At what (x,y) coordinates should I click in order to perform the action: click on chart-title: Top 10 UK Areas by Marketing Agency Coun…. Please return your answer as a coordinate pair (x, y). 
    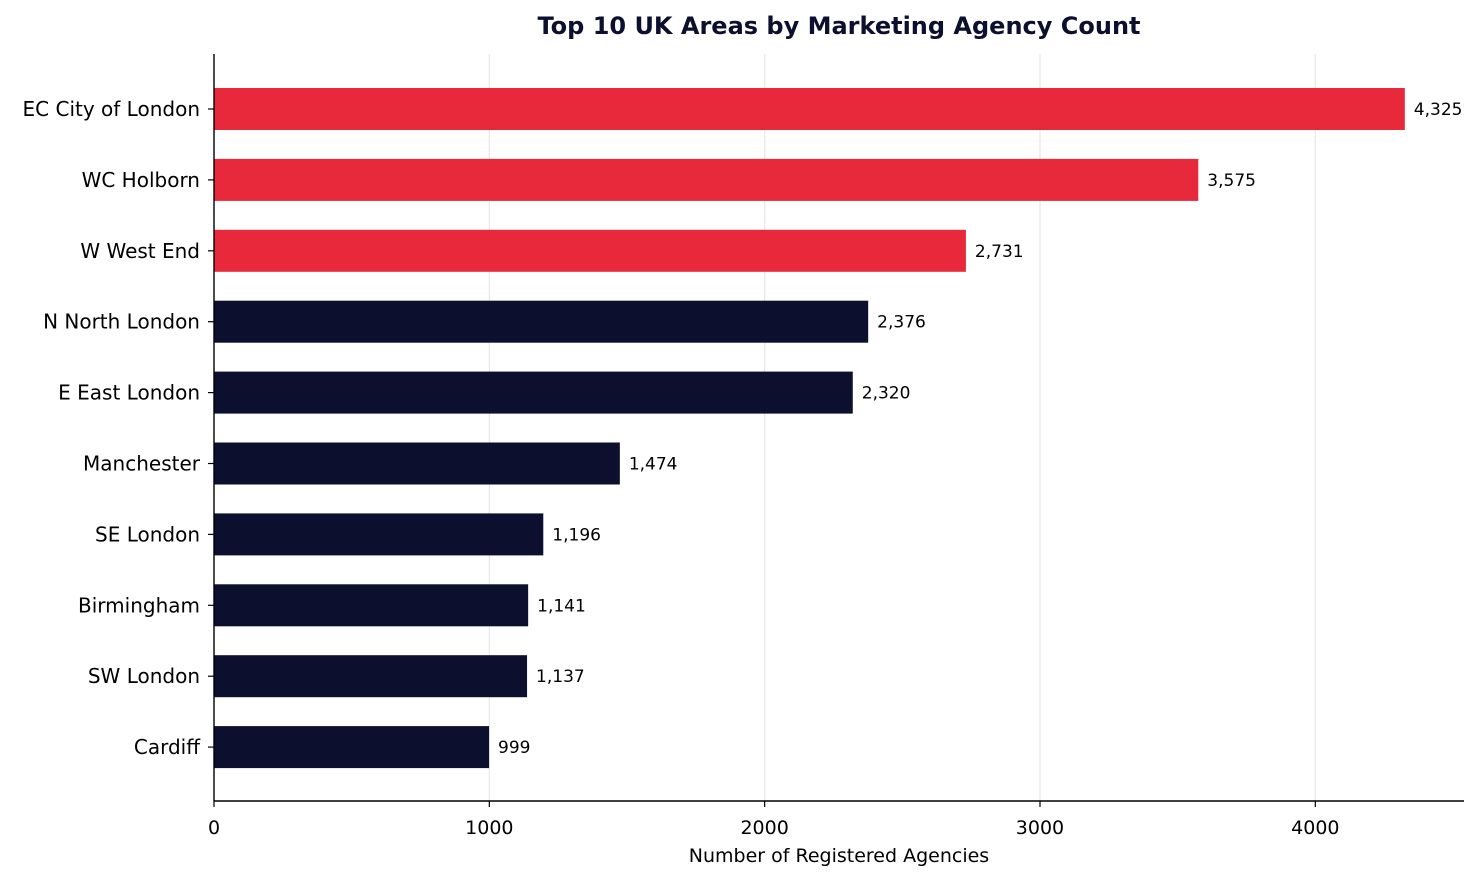
    Looking at the image, I should click on (838, 26).